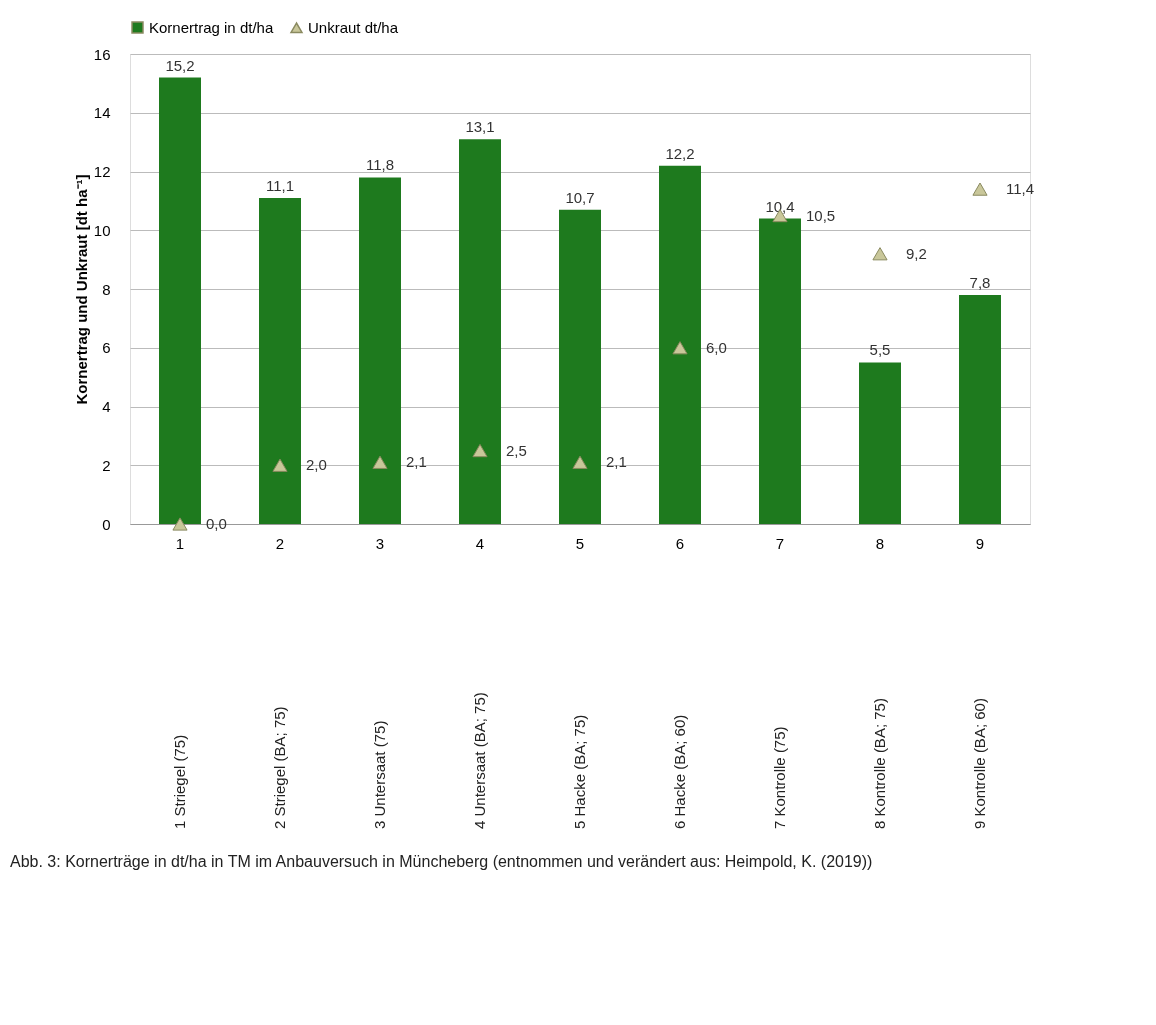 Image resolution: width=1156 pixels, height=1025 pixels. Describe the element at coordinates (316, 465) in the screenshot. I see `data-label: 2,0` at that location.